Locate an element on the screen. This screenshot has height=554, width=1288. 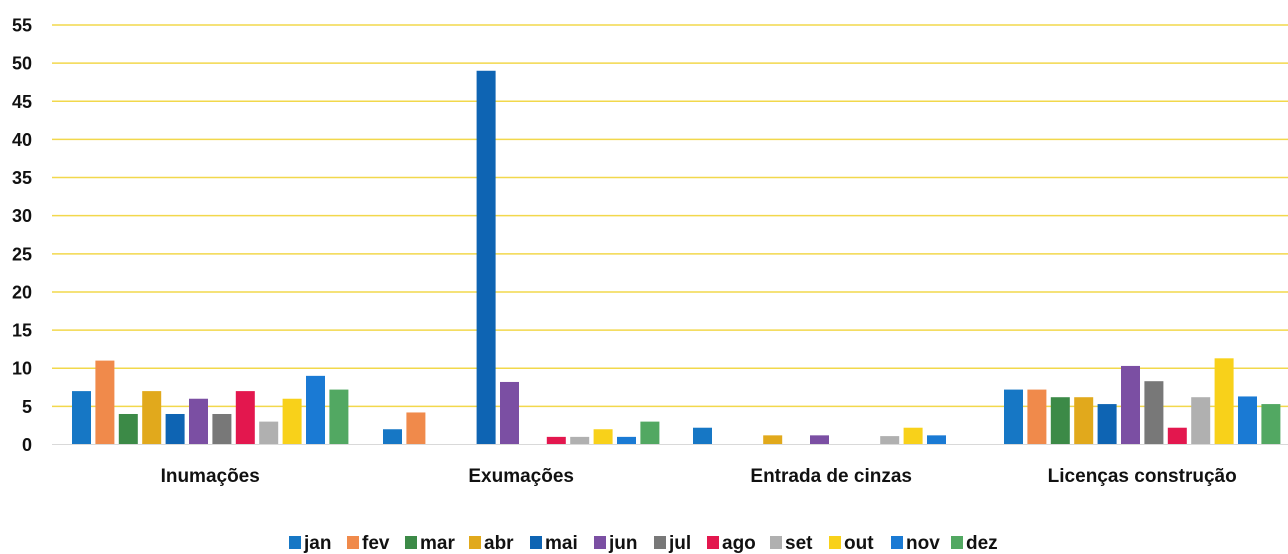
legend-label-abr: abr is located at coordinates (499, 543).